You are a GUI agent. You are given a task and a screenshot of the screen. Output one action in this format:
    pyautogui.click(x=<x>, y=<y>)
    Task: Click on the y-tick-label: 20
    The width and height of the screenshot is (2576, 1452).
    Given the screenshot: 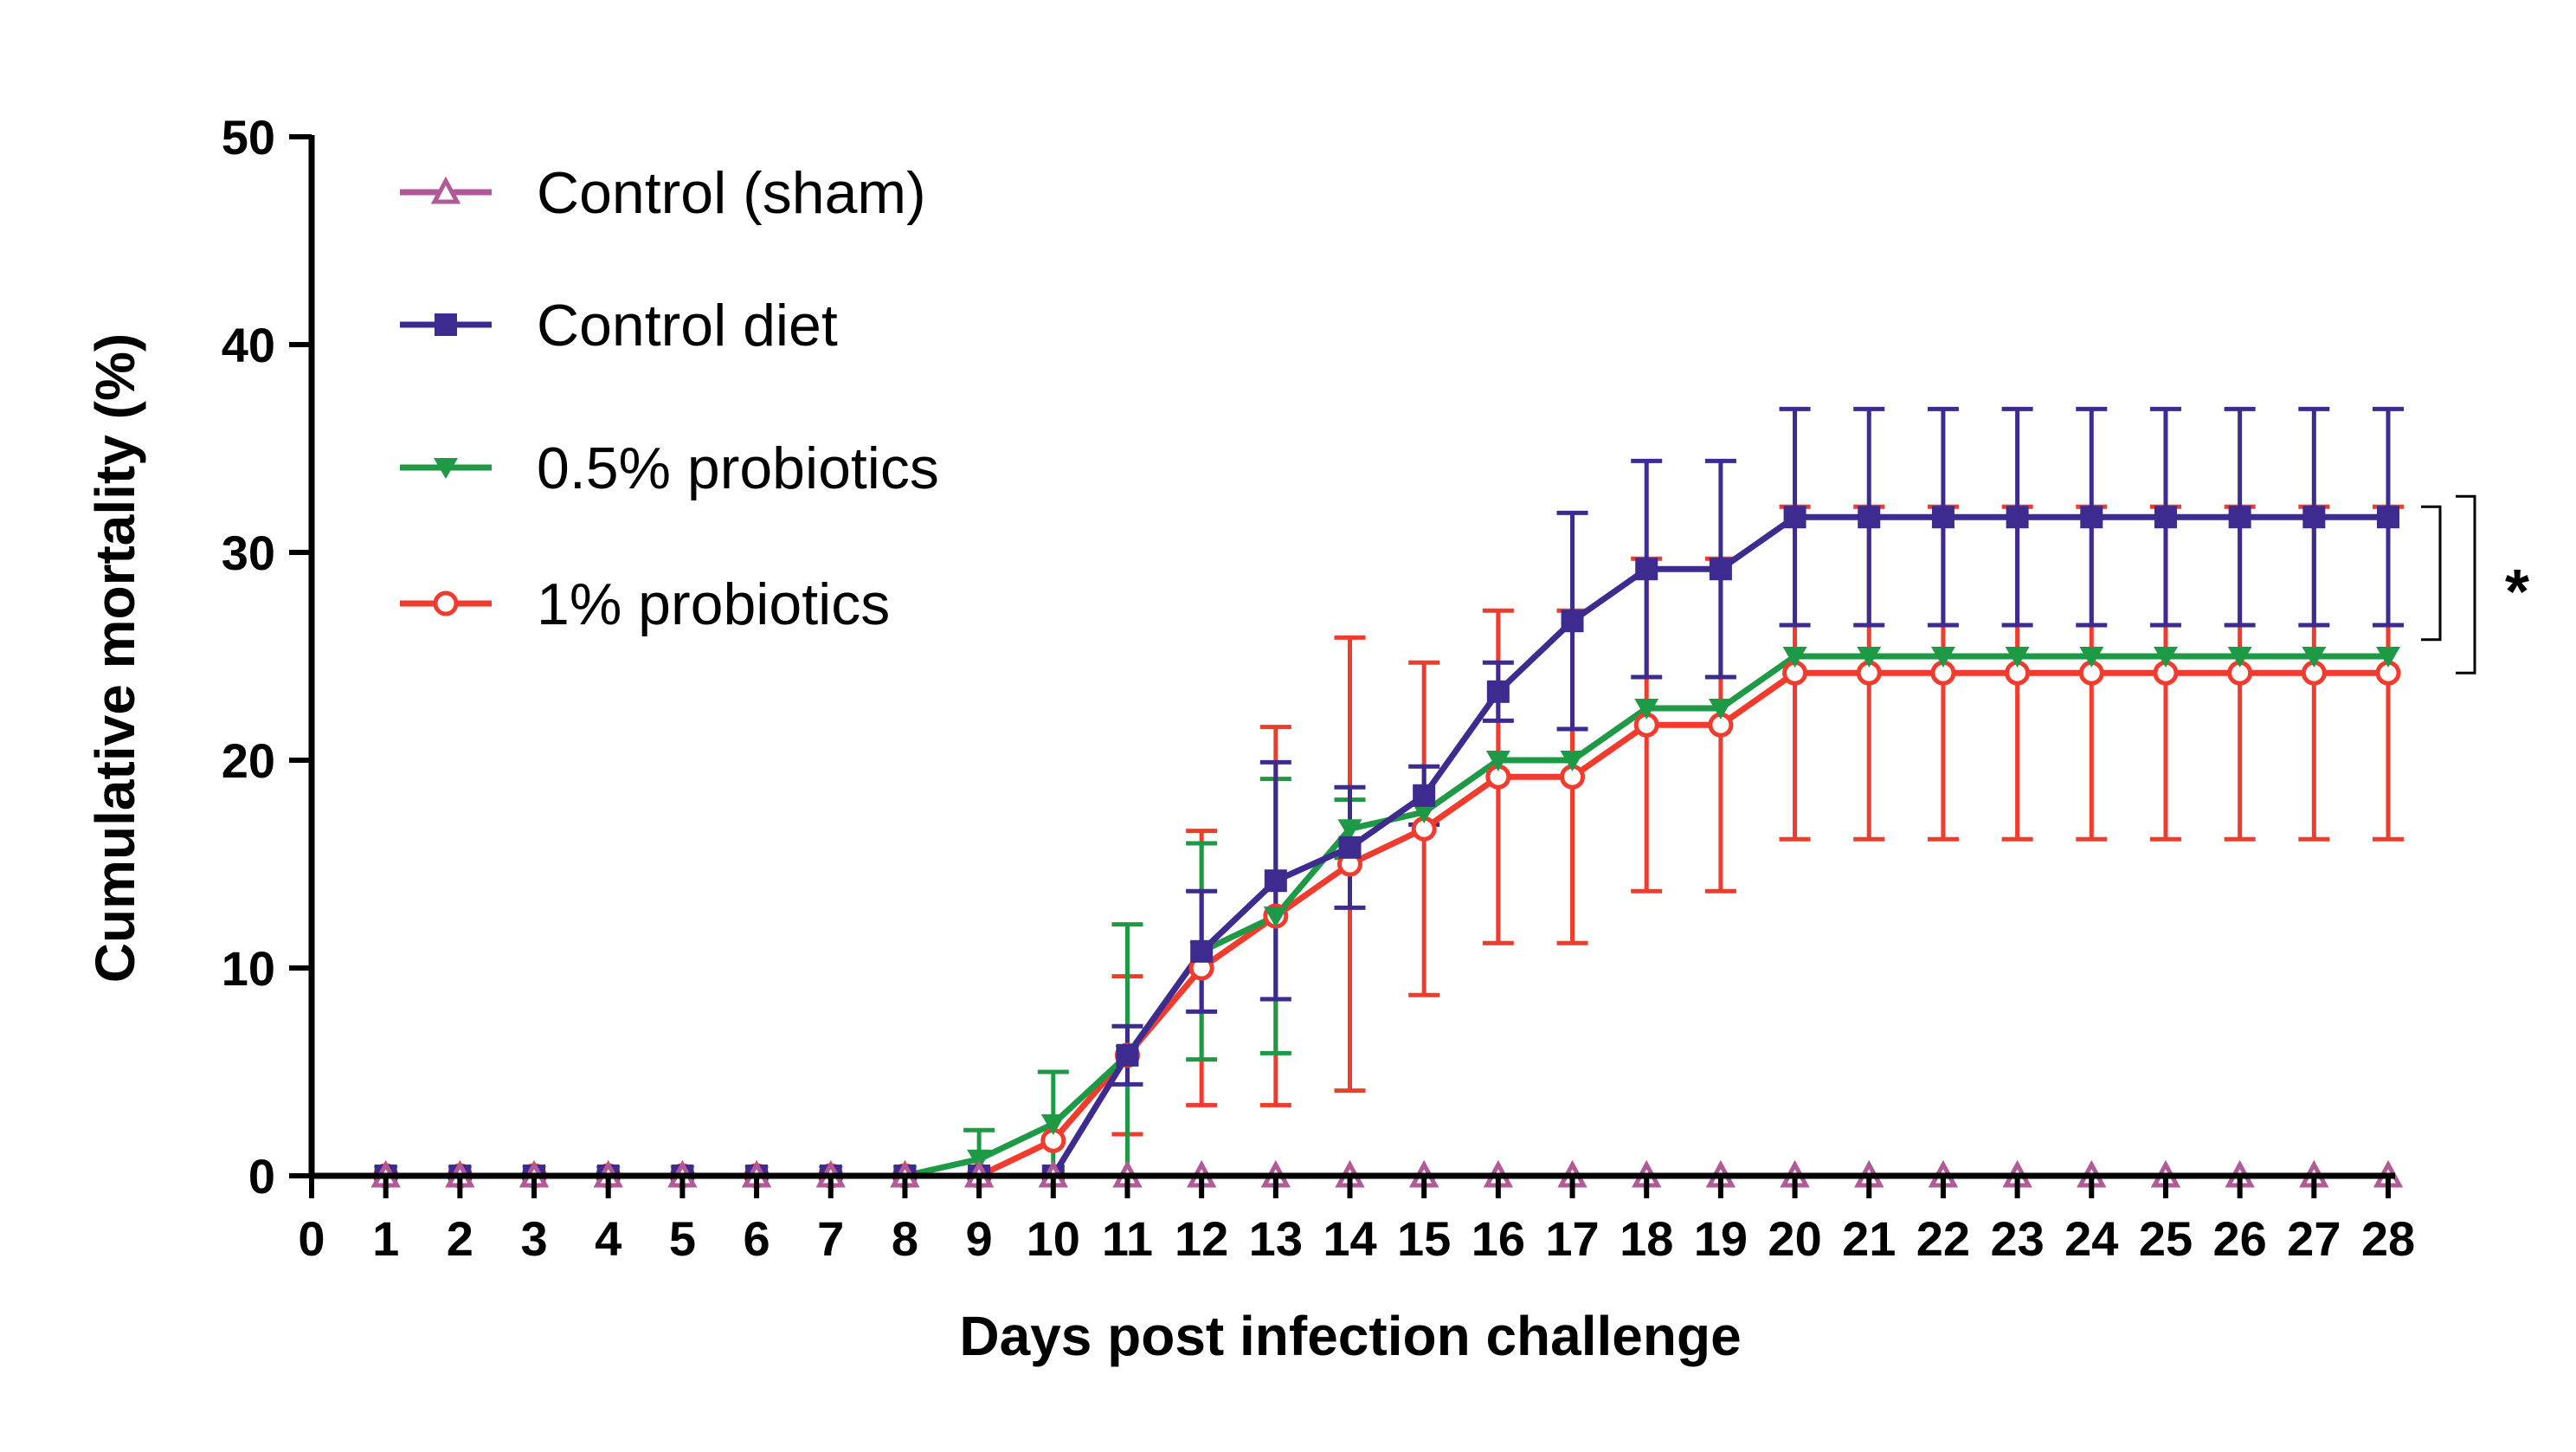 What is the action you would take?
    pyautogui.click(x=248, y=760)
    